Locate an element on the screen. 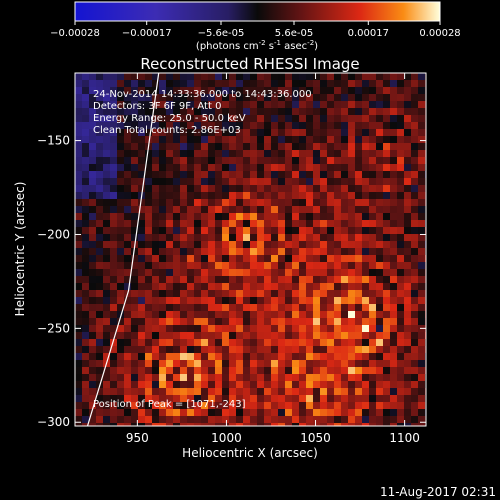 The width and height of the screenshot is (500, 500). colorbar-tick-label: −0.00017 is located at coordinates (147, 33).